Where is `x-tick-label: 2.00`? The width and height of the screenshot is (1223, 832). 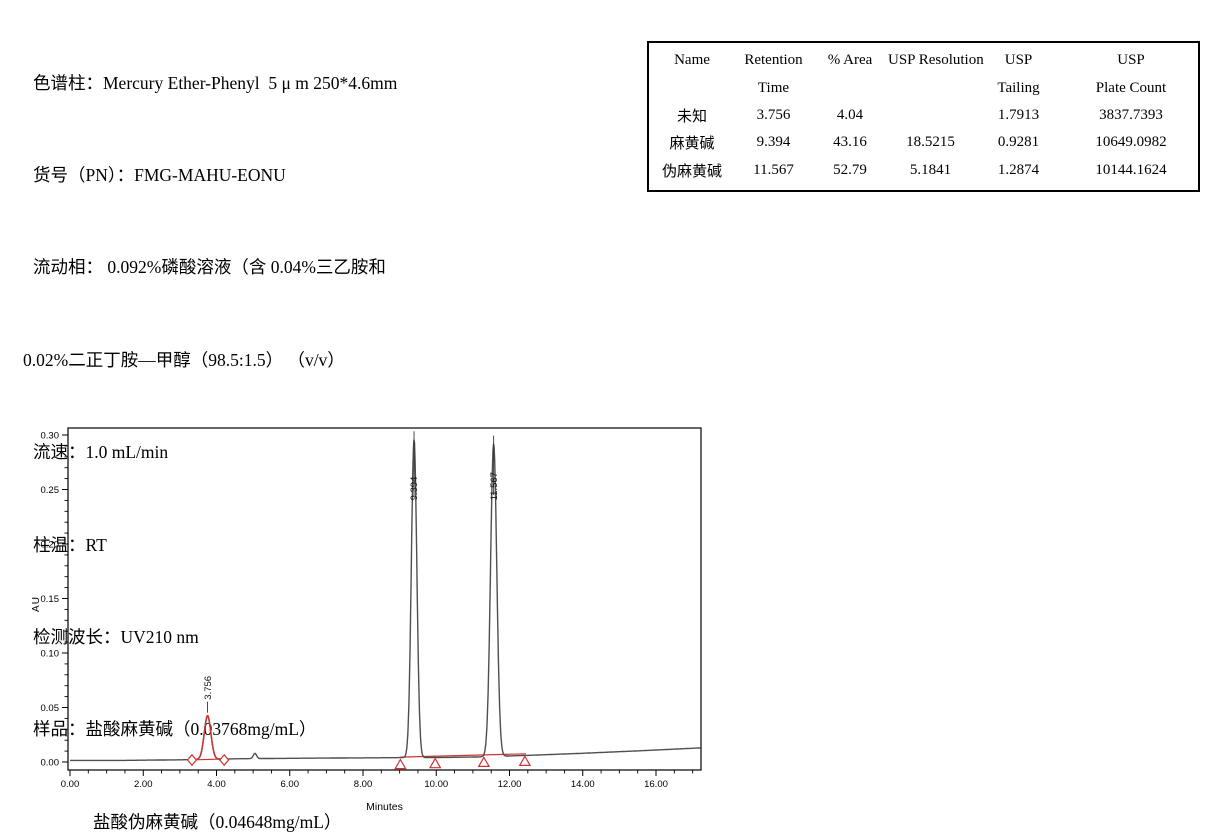
x-tick-label: 2.00 is located at coordinates (143, 784).